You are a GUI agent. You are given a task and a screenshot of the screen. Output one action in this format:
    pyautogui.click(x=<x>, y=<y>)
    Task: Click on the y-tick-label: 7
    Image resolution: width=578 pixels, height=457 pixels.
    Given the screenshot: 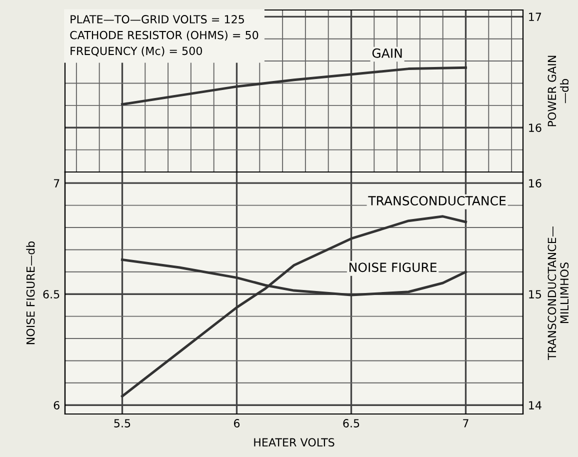 What is the action you would take?
    pyautogui.click(x=57, y=183)
    